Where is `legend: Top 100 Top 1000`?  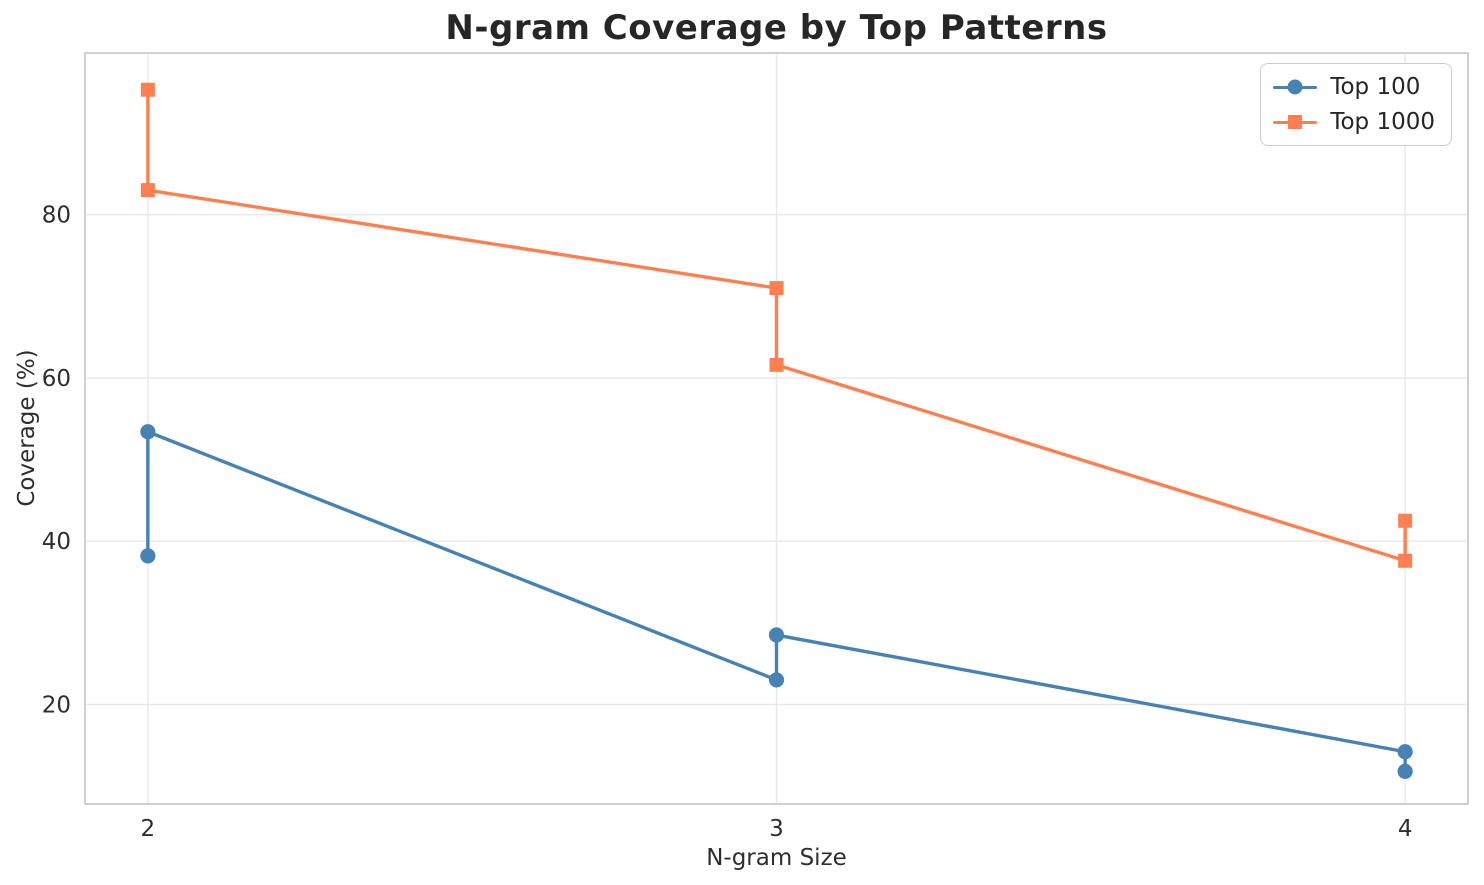 legend: Top 100 Top 1000 is located at coordinates (1356, 104).